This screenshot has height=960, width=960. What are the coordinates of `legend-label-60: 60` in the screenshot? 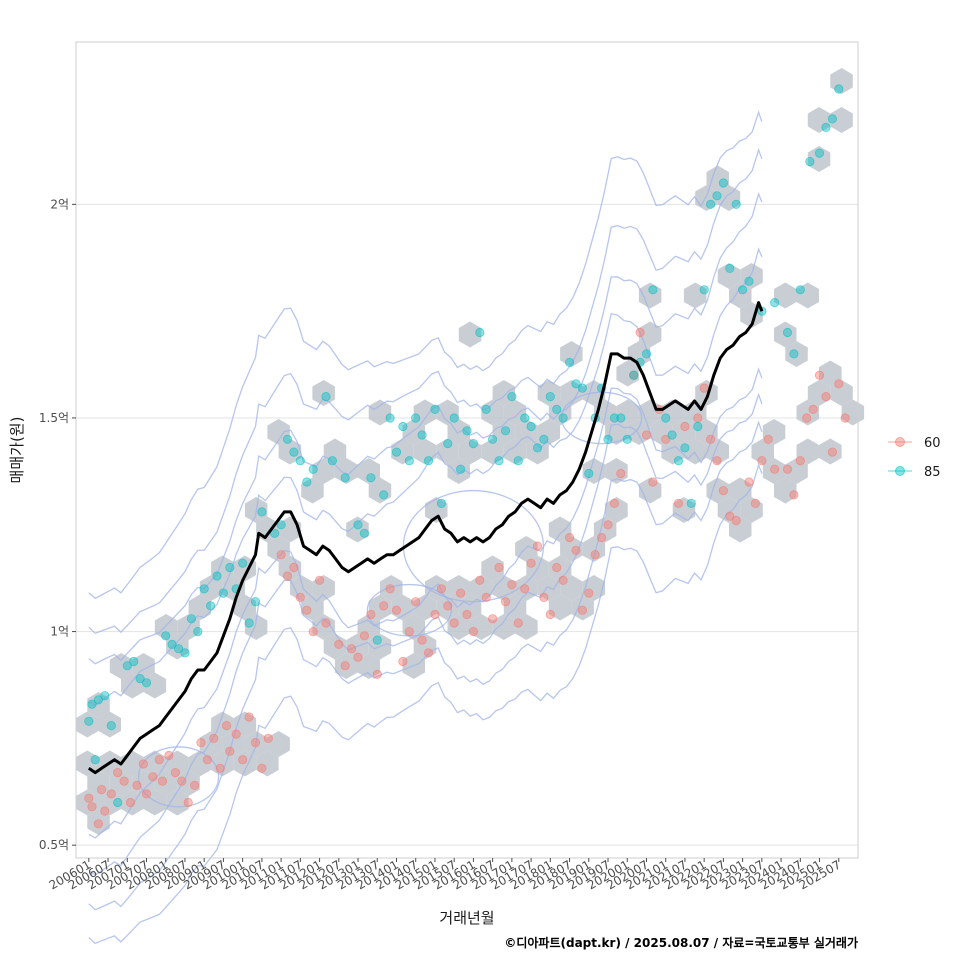 It's located at (932, 443).